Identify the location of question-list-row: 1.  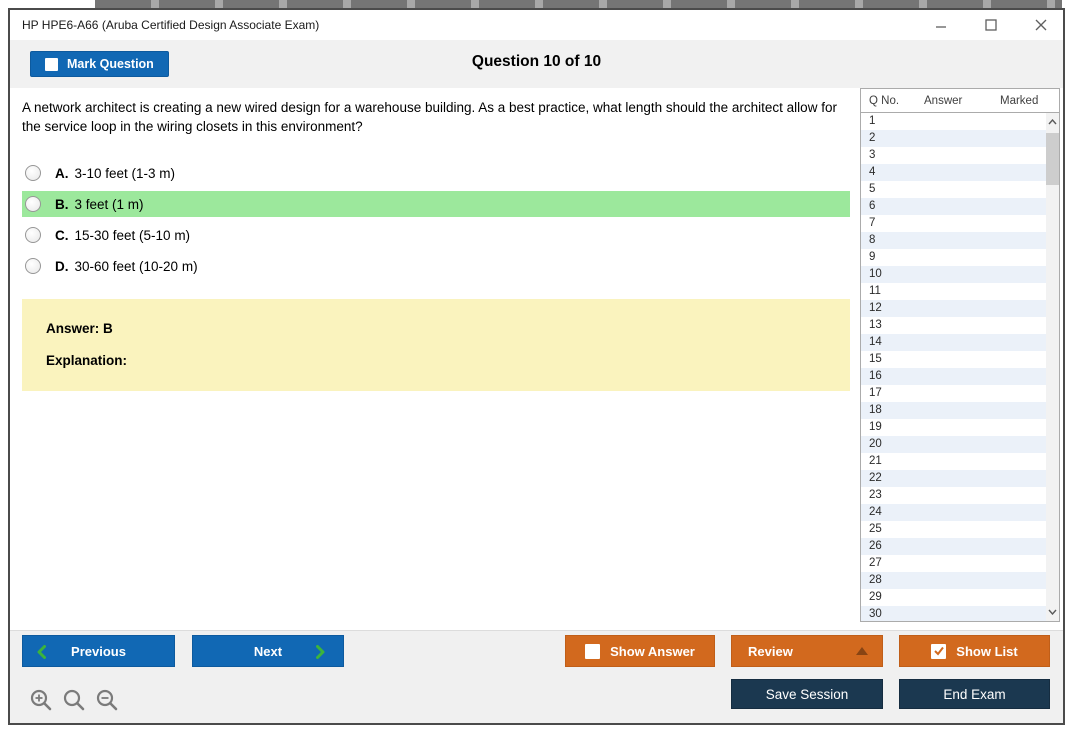
(953, 121).